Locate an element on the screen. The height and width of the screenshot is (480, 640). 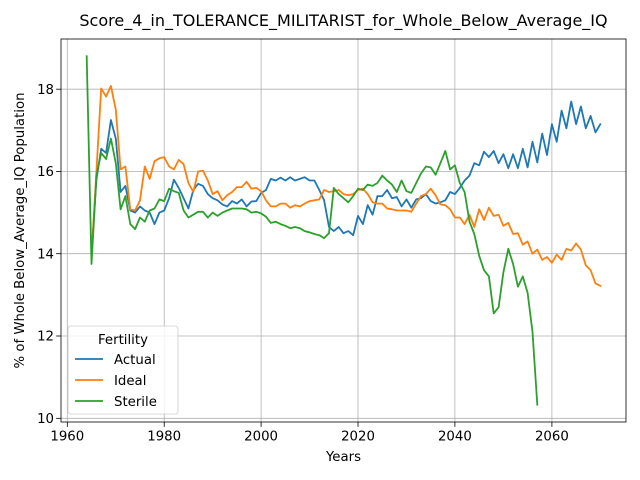
legend-box is located at coordinates (123, 370).